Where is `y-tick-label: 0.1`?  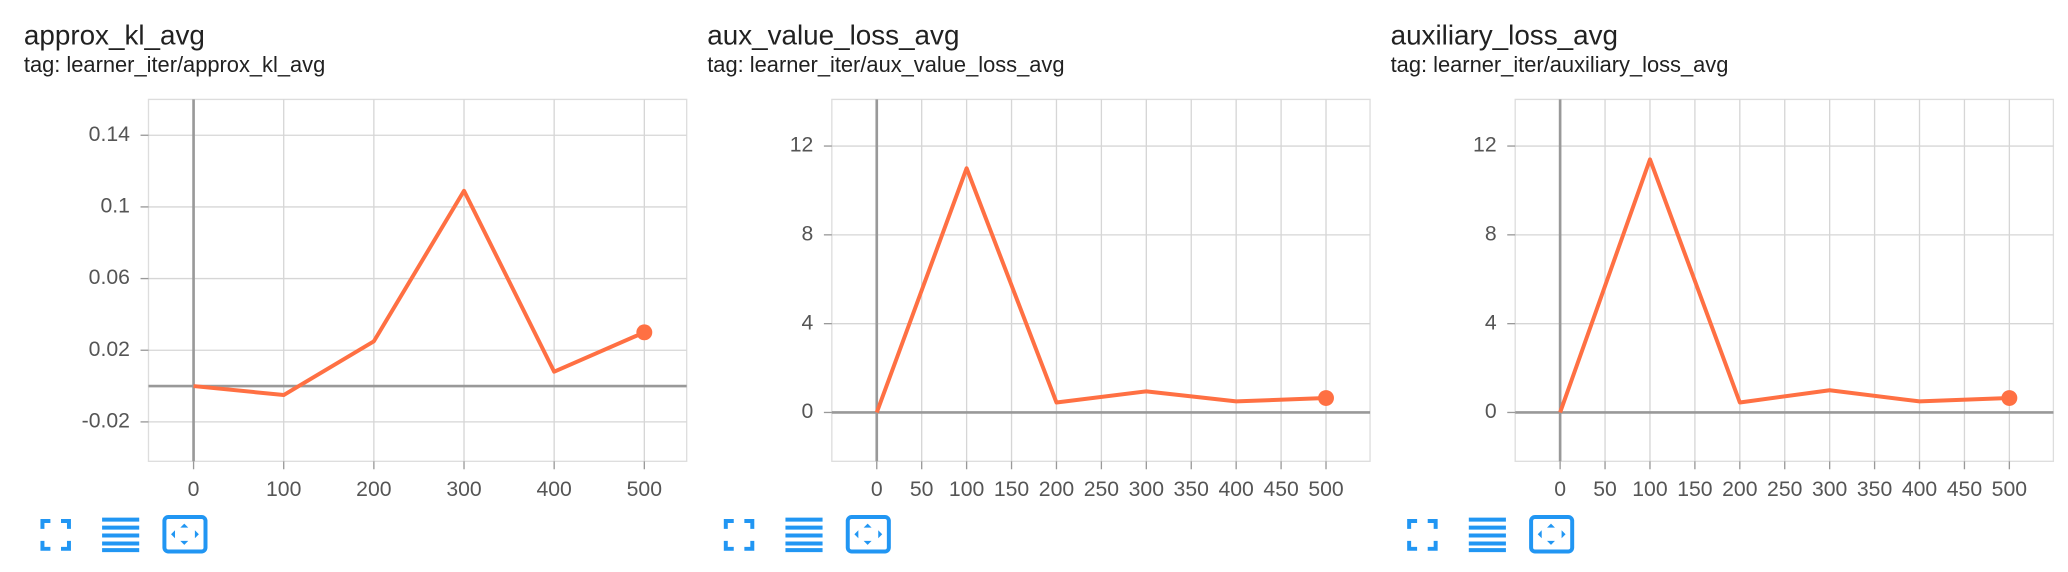
y-tick-label: 0.1 is located at coordinates (114, 206).